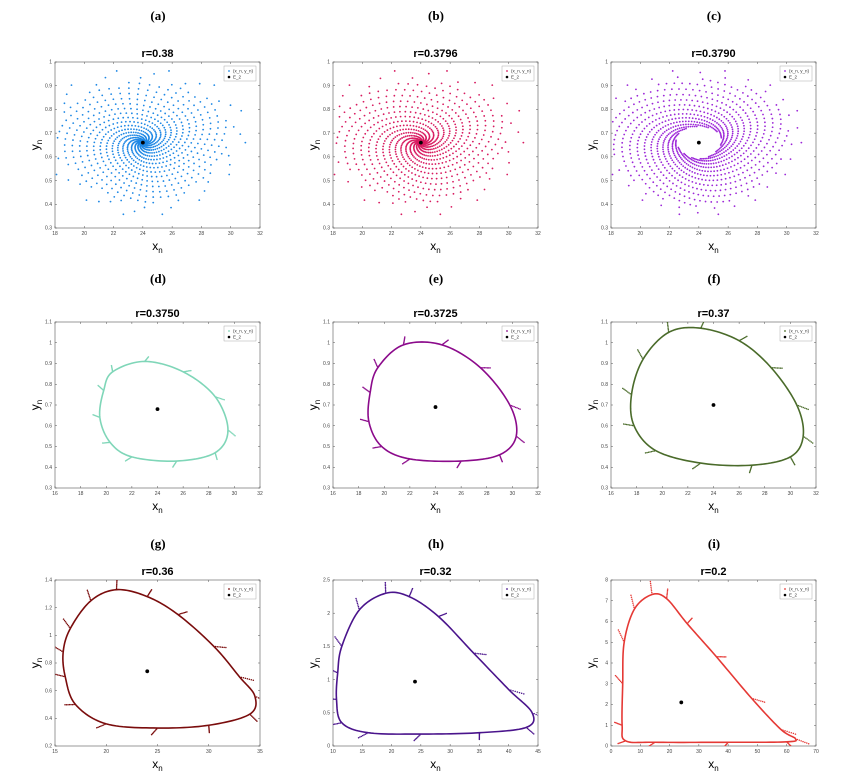  What do you see at coordinates (699, 752) in the screenshot?
I see `x-tick-label: 30` at bounding box center [699, 752].